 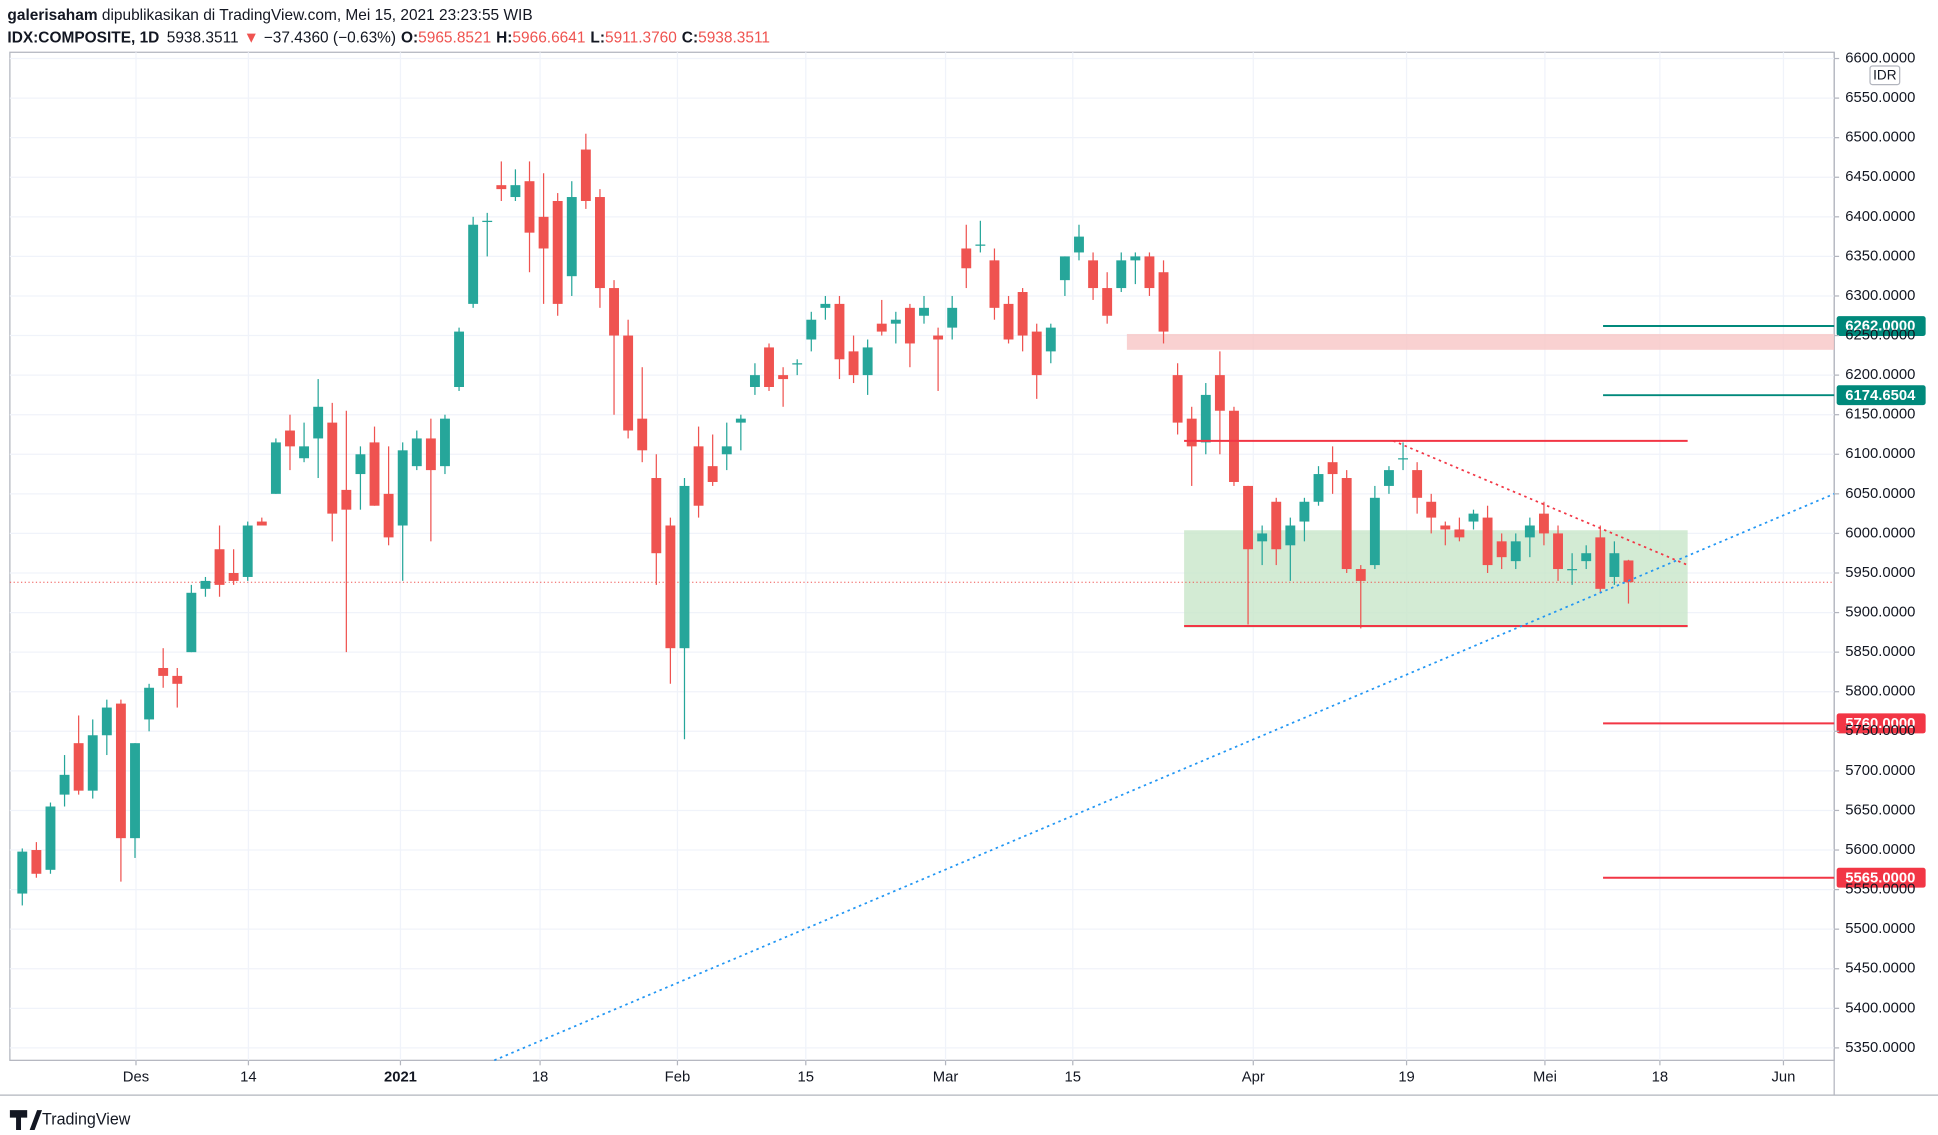 What do you see at coordinates (1880, 969) in the screenshot?
I see `y-tick-label: 5450.0000` at bounding box center [1880, 969].